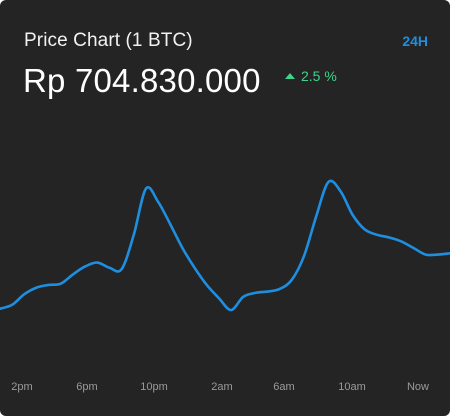  What do you see at coordinates (142, 80) in the screenshot?
I see `current-price: Rp 704.830.000` at bounding box center [142, 80].